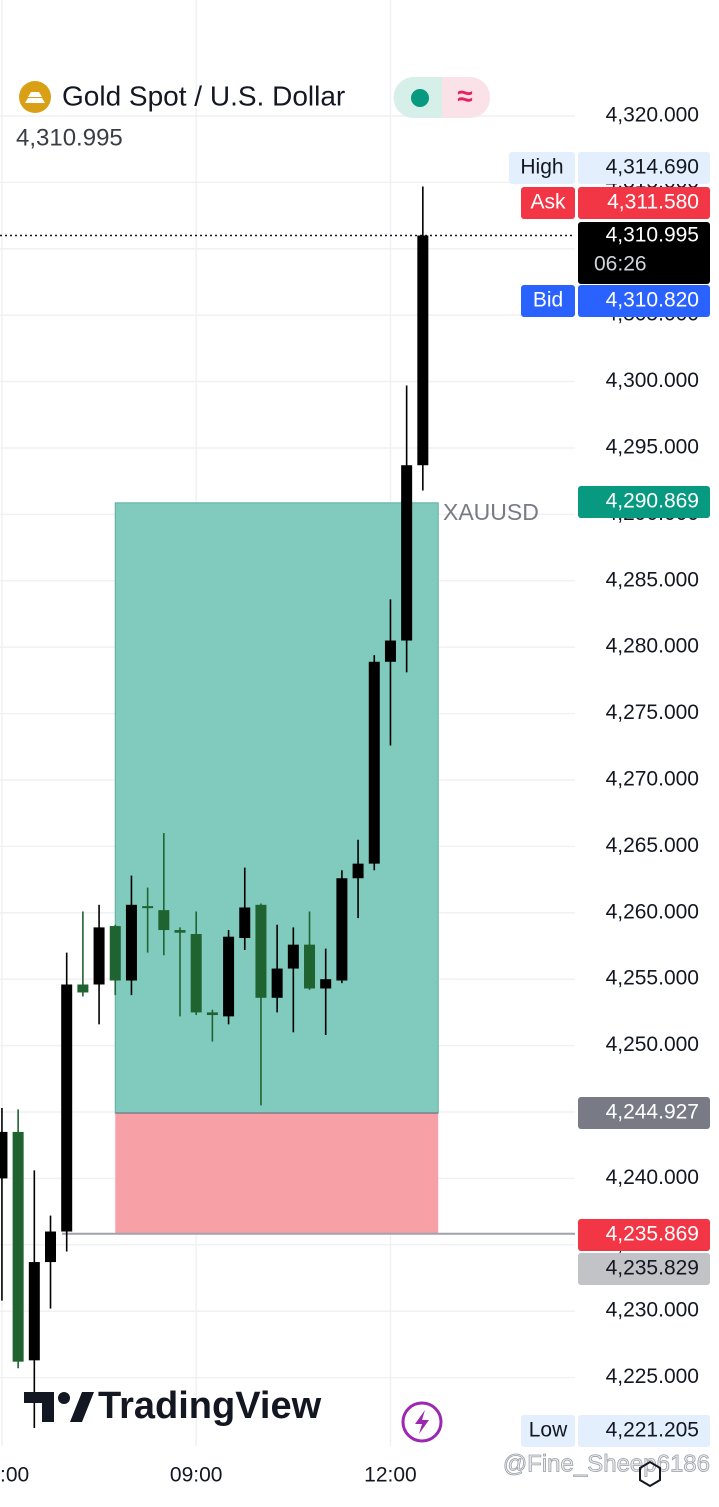  Describe the element at coordinates (650, 1474) in the screenshot. I see `settings-icon` at that location.